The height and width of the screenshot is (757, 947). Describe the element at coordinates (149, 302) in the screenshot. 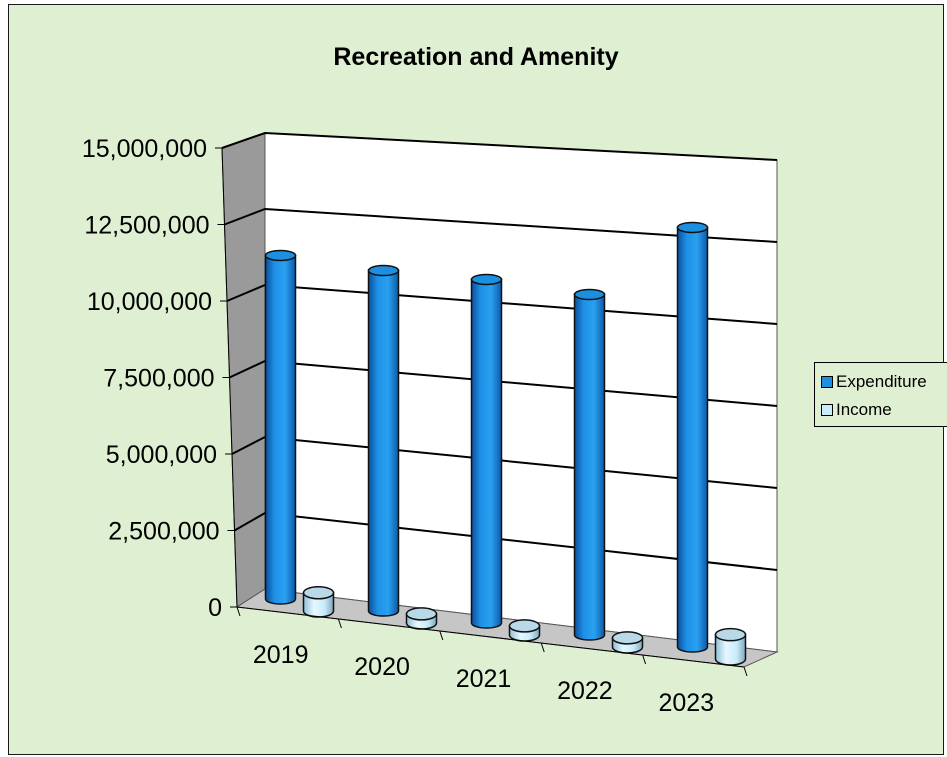

I see `y-tick-label: 10,000,000` at that location.